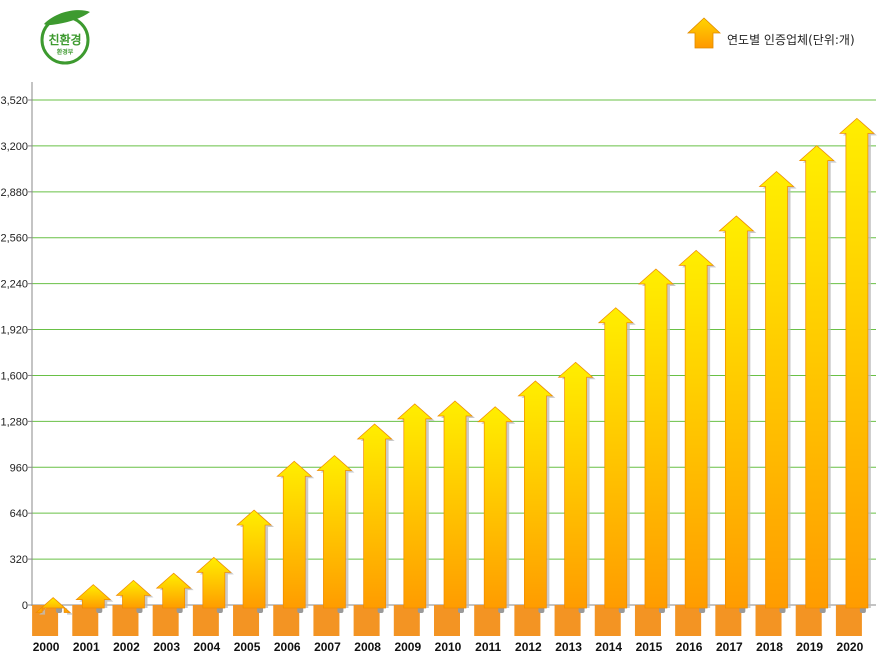 The width and height of the screenshot is (895, 666). I want to click on legend-label: 연도별 인증업체(단위:개), so click(791, 40).